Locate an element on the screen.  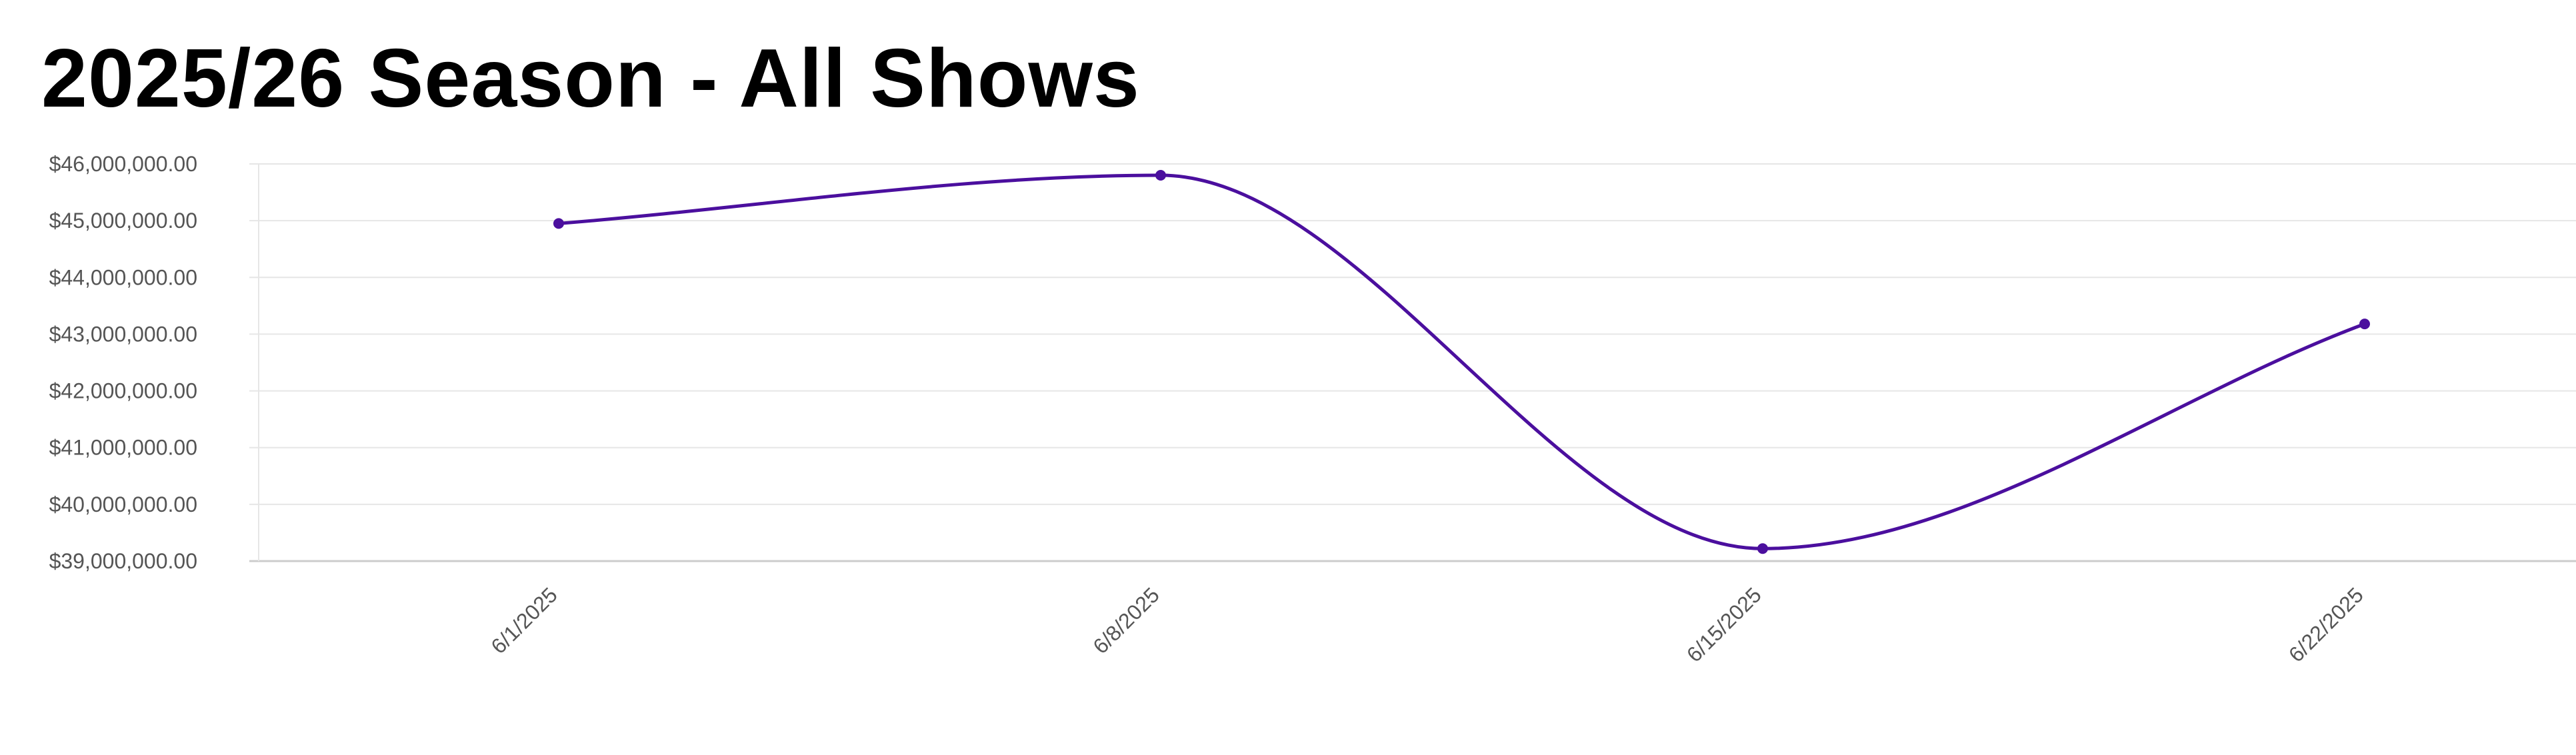
y-tick-label: $45,000,000.00 is located at coordinates (123, 221).